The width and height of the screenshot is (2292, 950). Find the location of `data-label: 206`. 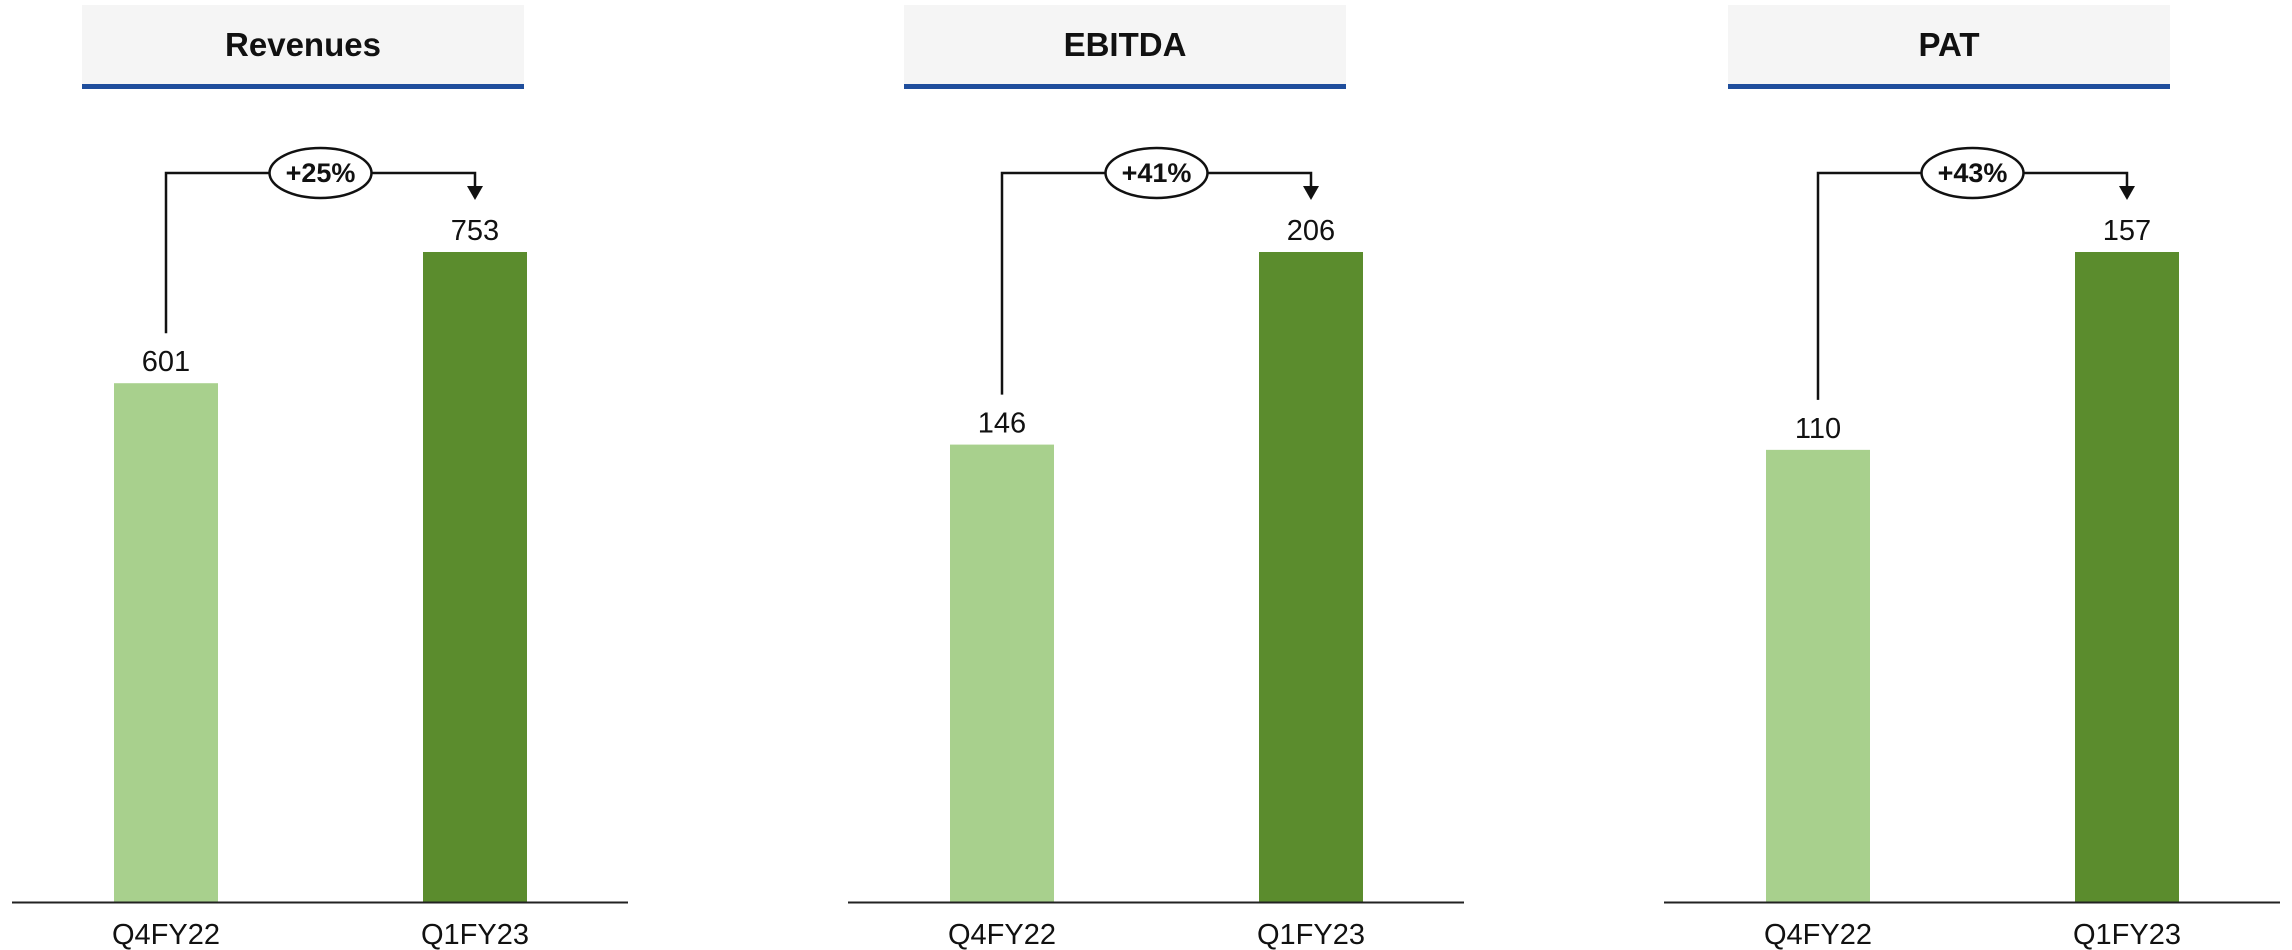

data-label: 206 is located at coordinates (1311, 231).